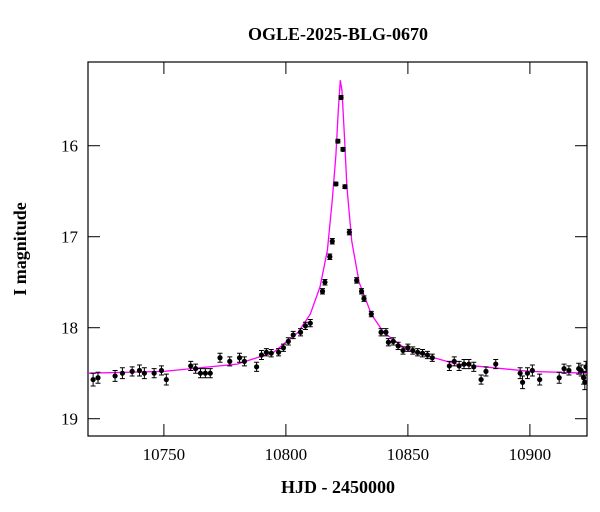  Describe the element at coordinates (69, 146) in the screenshot. I see `y-tick-label: 16` at that location.